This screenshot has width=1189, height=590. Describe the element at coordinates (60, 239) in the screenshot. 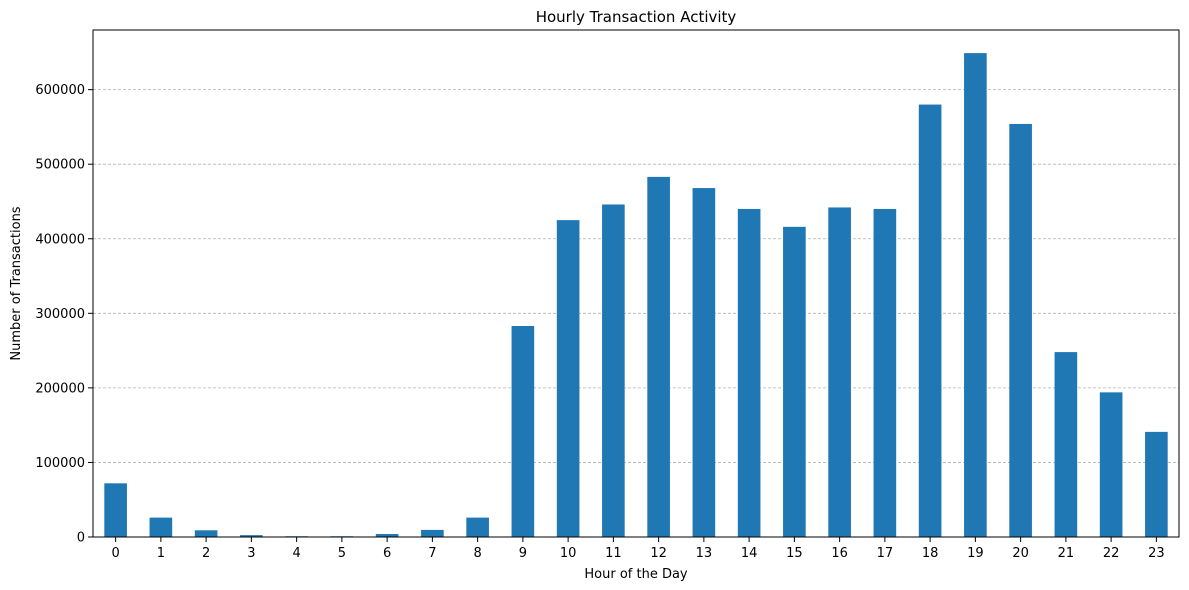

I see `y-tick-label: 400000` at that location.